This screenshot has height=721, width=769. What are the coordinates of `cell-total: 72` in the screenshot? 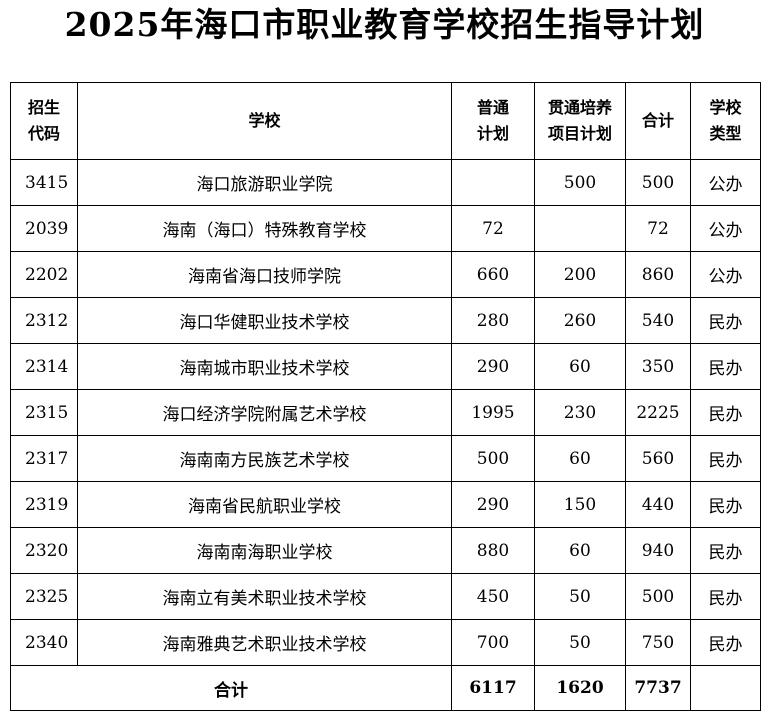 It's located at (658, 228).